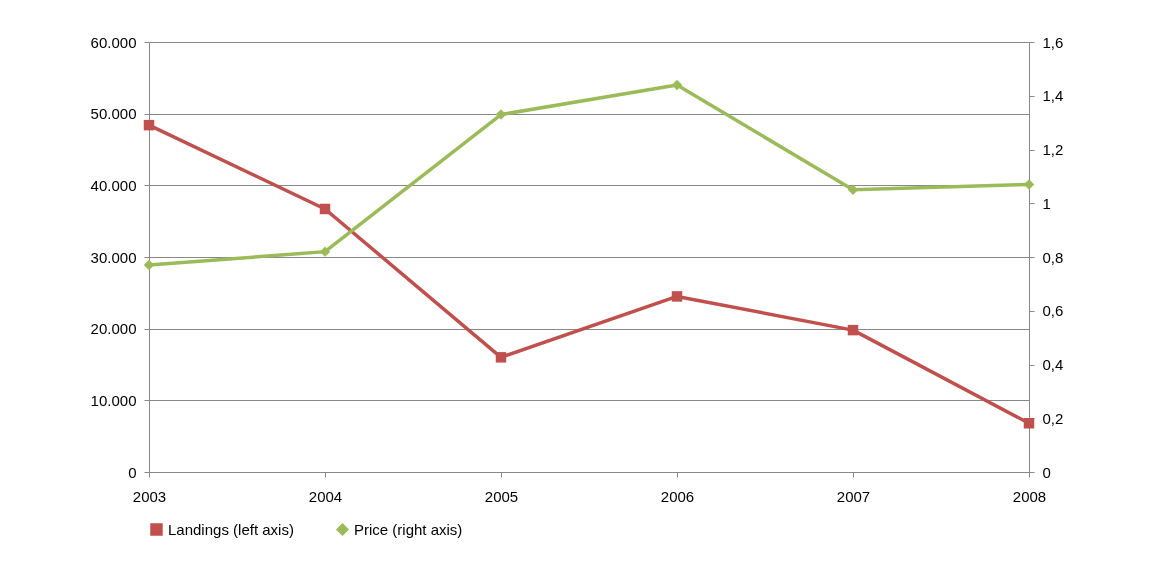  What do you see at coordinates (1053, 96) in the screenshot?
I see `y2-tick-label: 1,4` at bounding box center [1053, 96].